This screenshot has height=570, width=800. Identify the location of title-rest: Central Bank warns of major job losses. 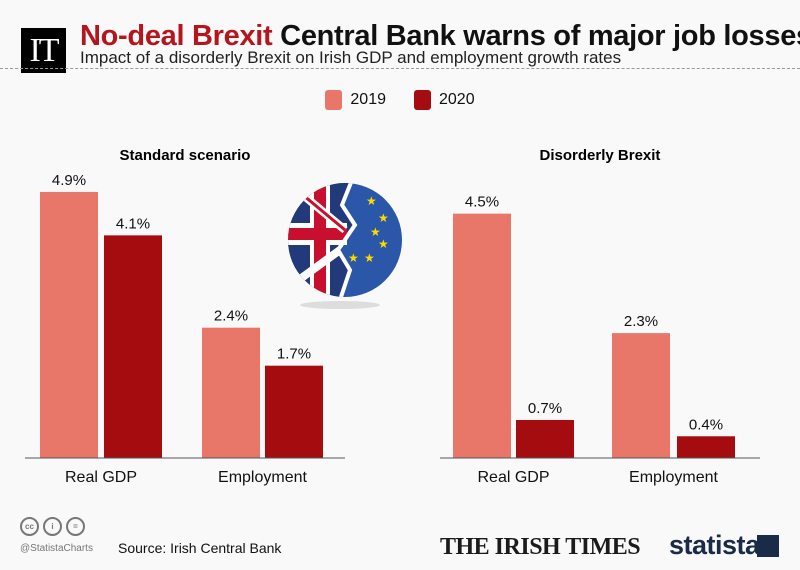
(540, 36).